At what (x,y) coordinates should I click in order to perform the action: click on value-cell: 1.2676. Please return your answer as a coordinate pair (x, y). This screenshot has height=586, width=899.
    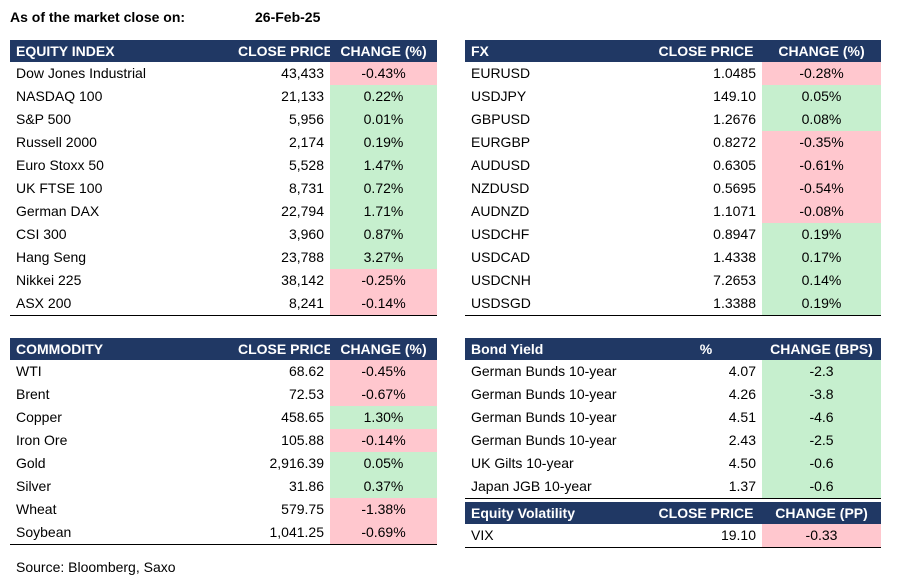
    Looking at the image, I should click on (734, 119).